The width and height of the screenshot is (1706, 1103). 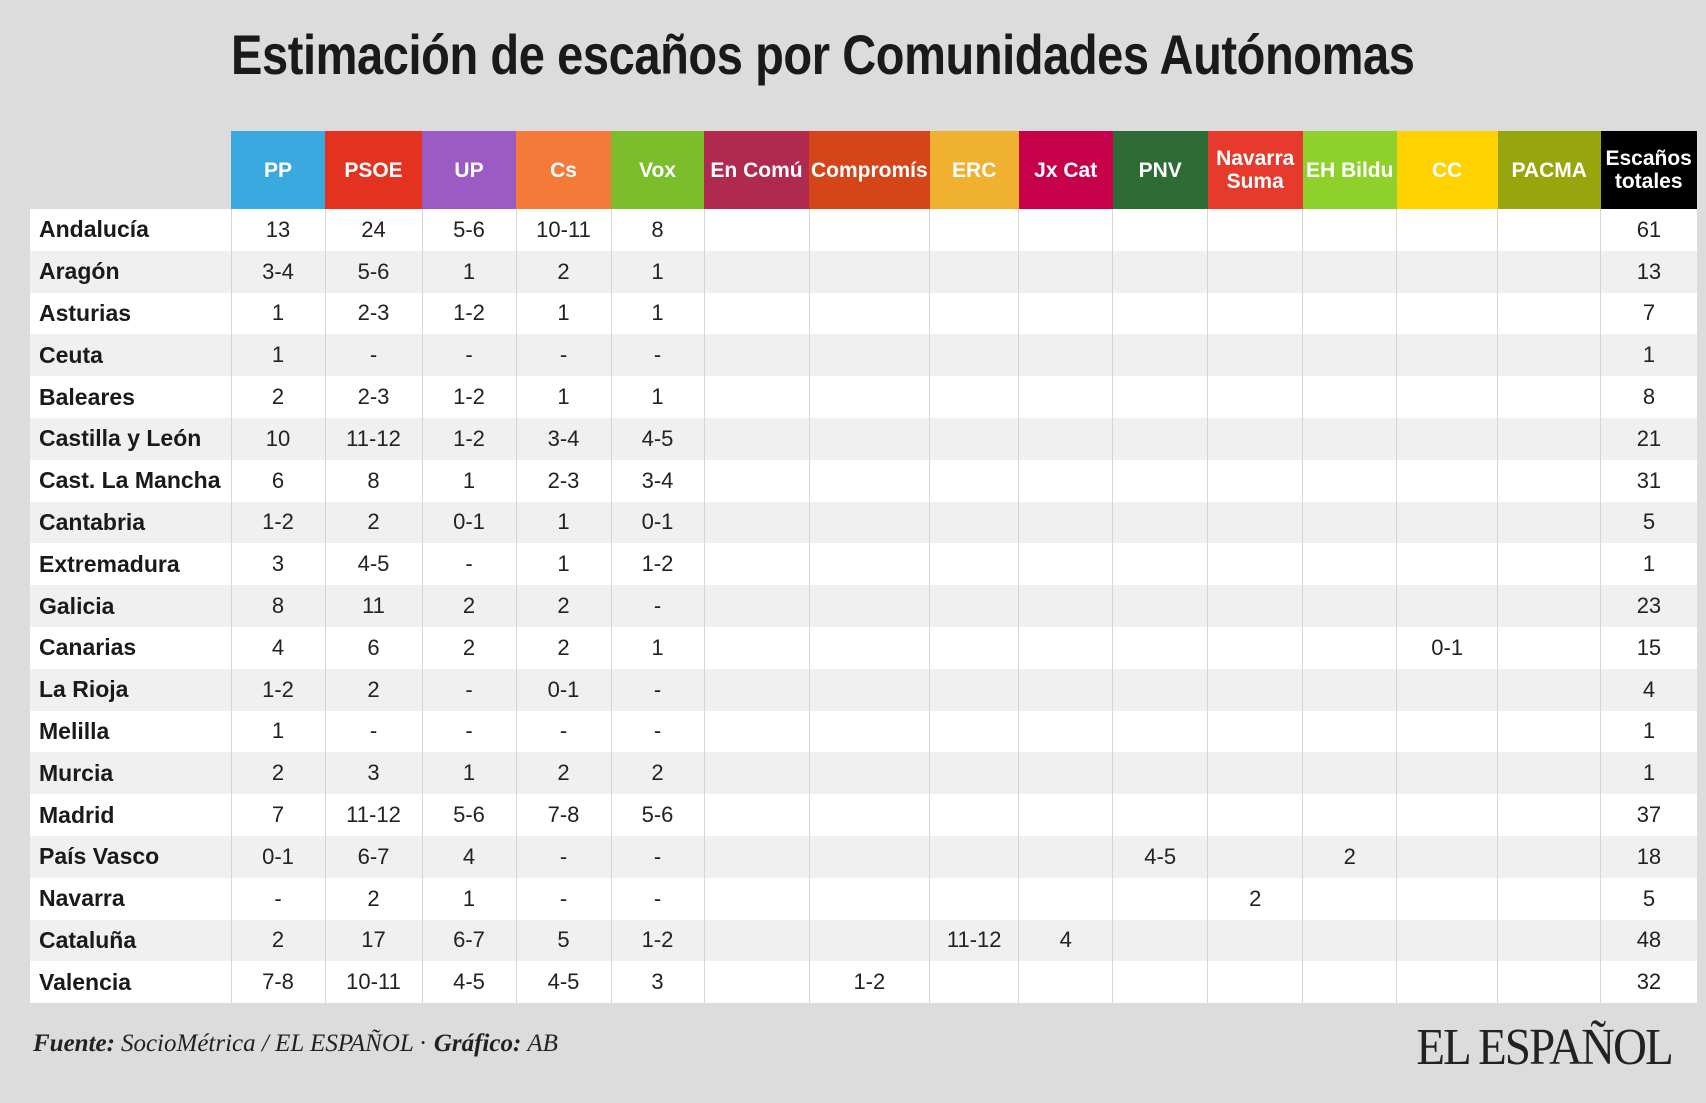 What do you see at coordinates (277, 522) in the screenshot?
I see `seat-cell: 1-2` at bounding box center [277, 522].